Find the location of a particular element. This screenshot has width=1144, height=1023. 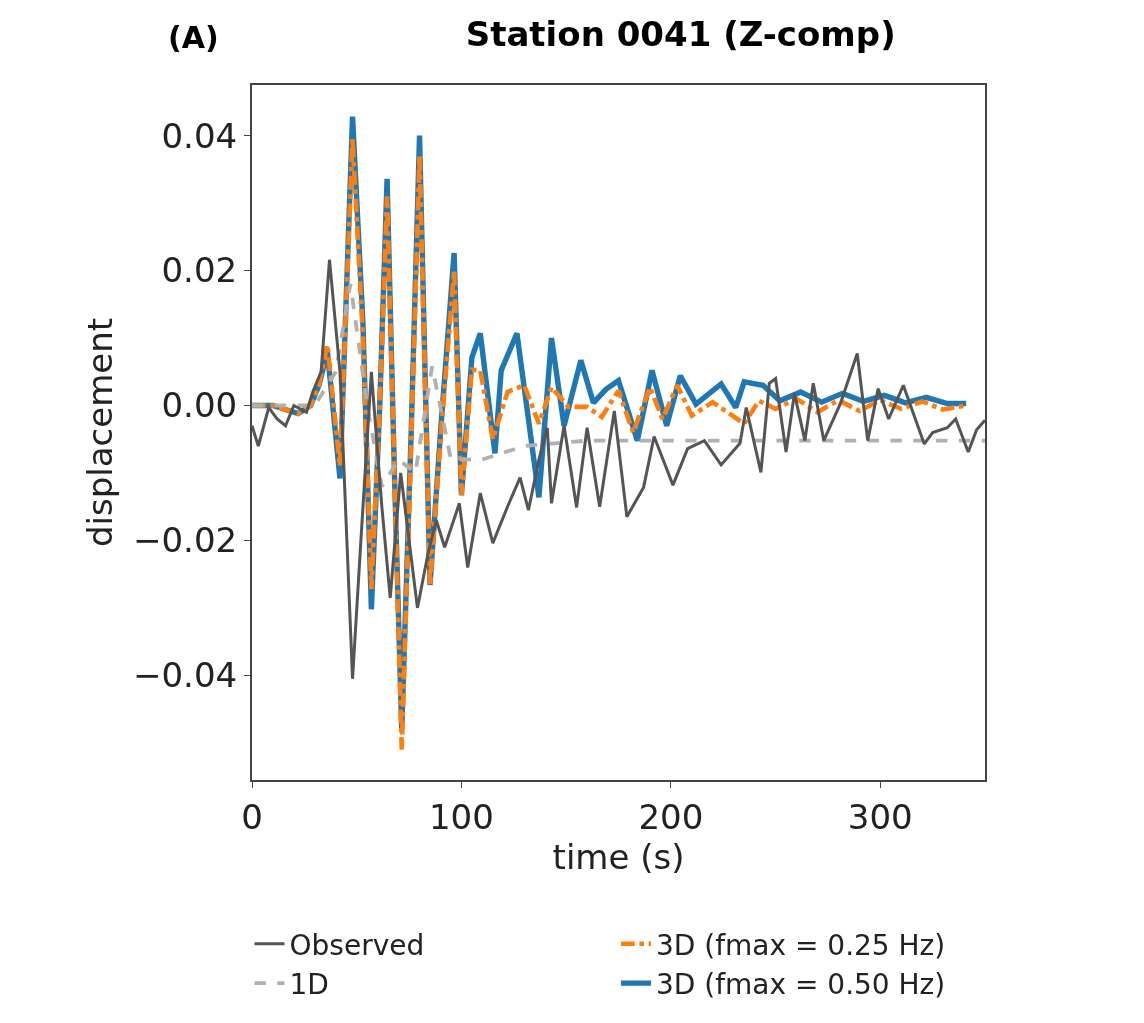

y-tick-label: −0.02 is located at coordinates (185, 540).